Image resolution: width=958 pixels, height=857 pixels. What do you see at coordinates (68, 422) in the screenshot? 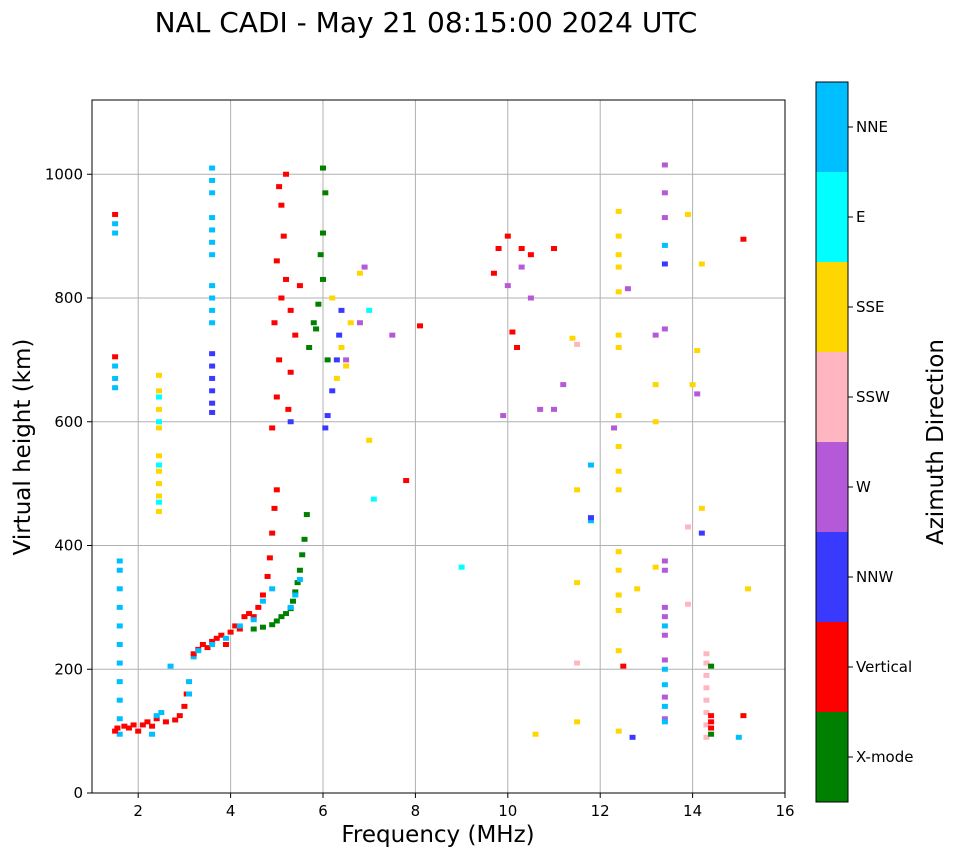
I see `y-tick-label: 600` at bounding box center [68, 422].